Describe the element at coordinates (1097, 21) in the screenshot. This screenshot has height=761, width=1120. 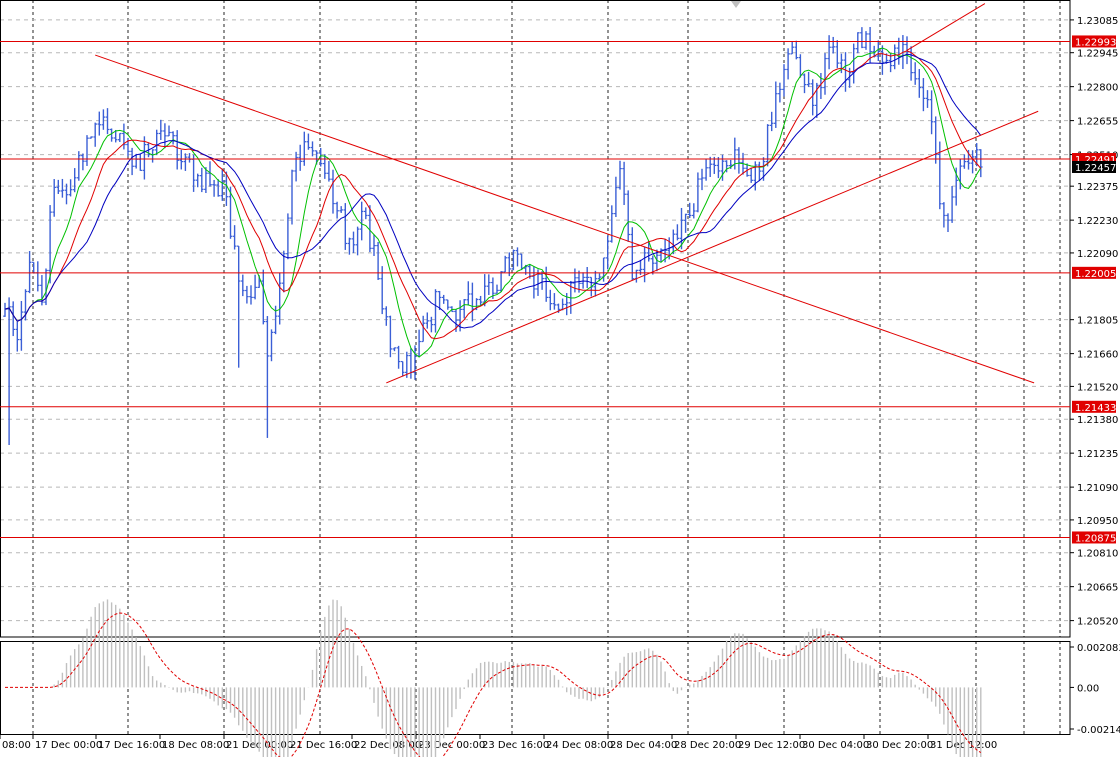
I see `price-axis-label: 1.23085` at that location.